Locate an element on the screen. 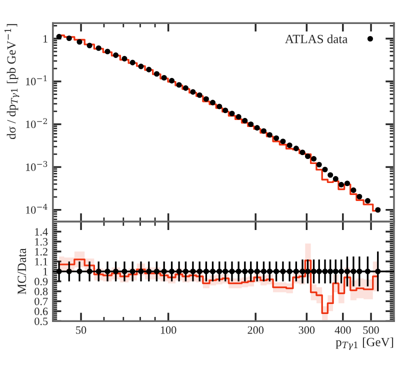  x-tick-label: 100 is located at coordinates (168, 330).